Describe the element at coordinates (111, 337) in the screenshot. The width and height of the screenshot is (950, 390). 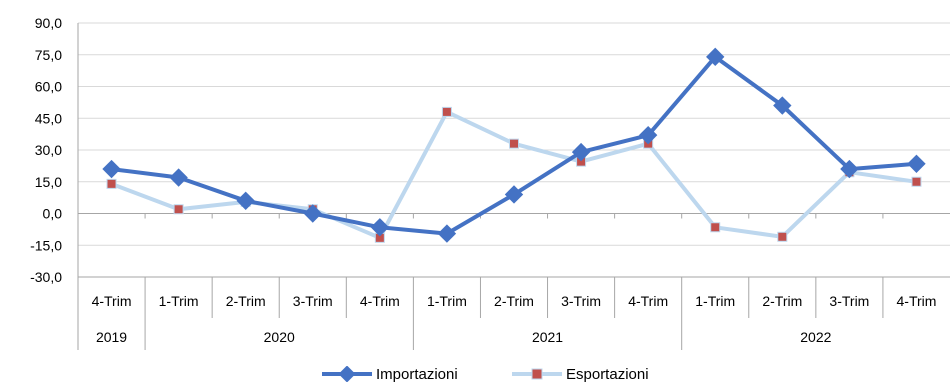
I see `year-label: 2019` at that location.